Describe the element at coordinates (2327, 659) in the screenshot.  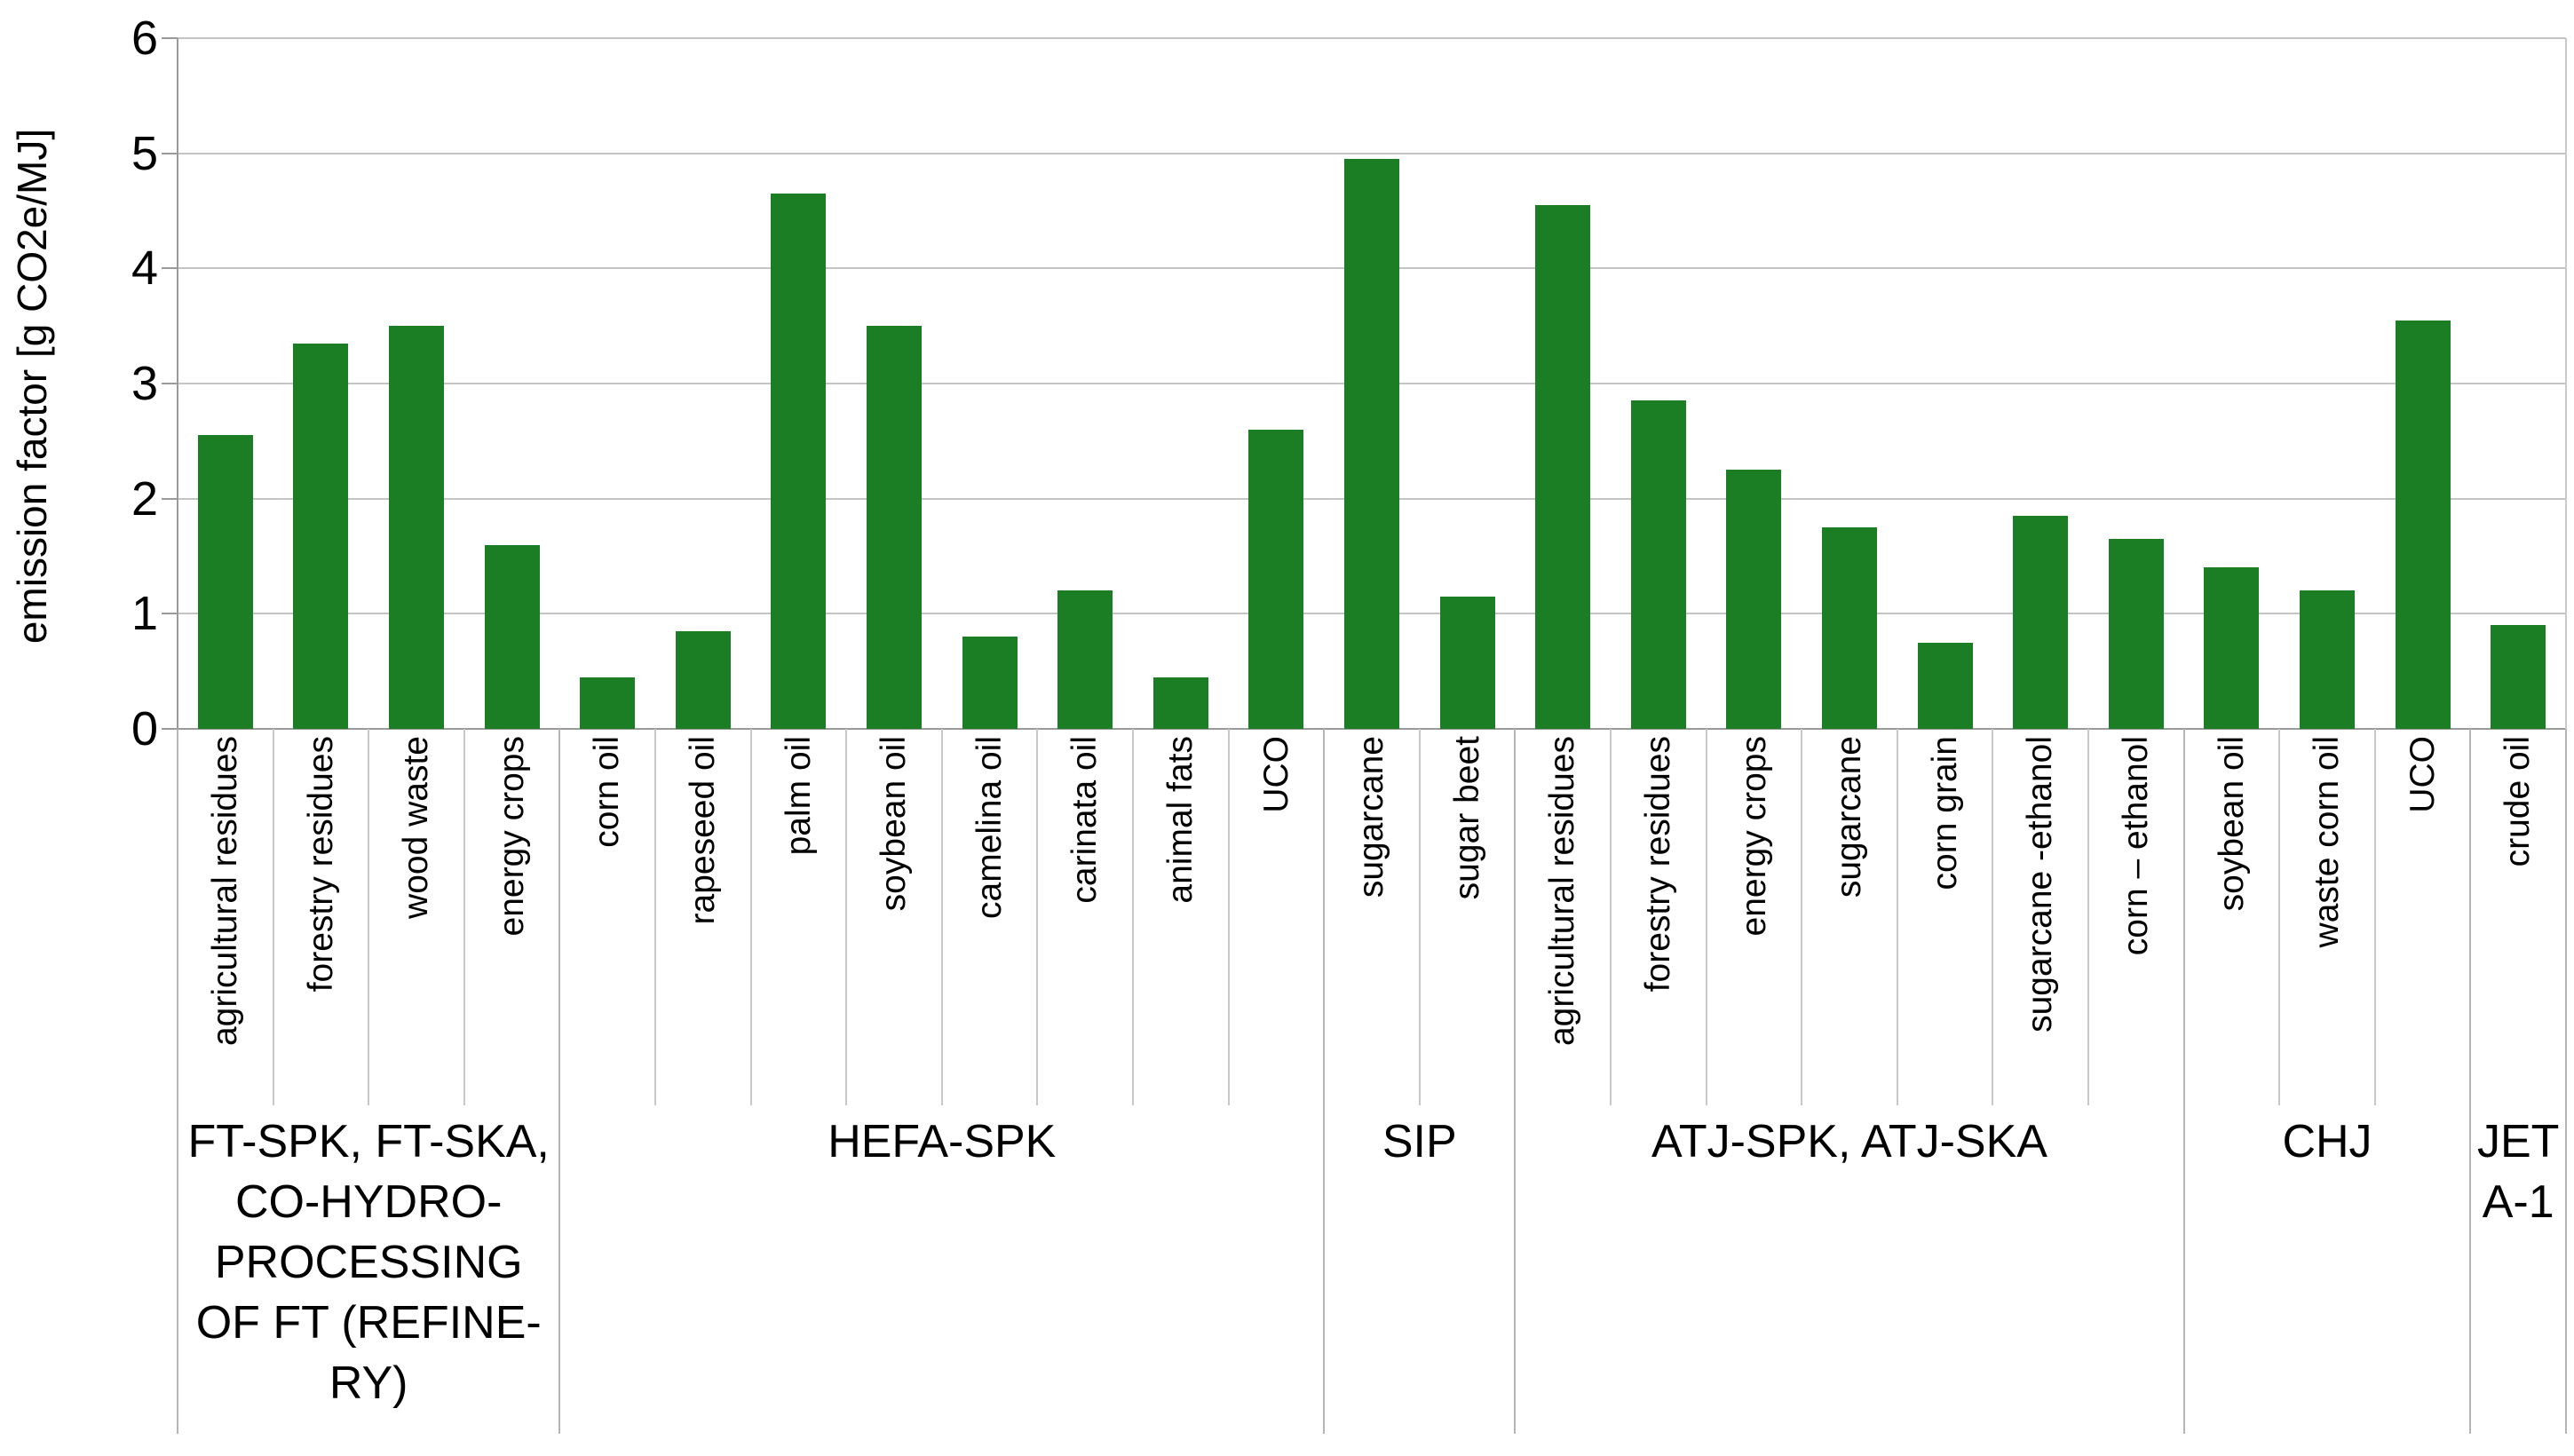
I see `bar-waste-corn-oil` at that location.